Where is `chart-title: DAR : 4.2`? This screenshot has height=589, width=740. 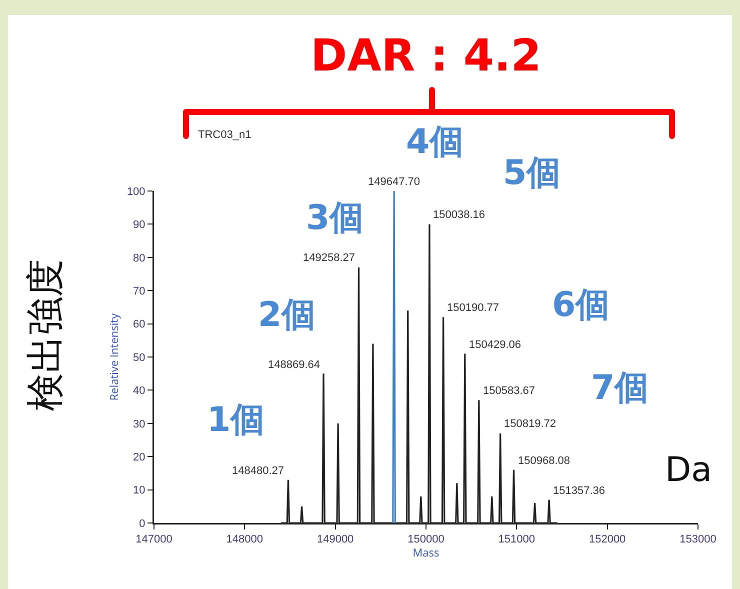 chart-title: DAR : 4.2 is located at coordinates (426, 56).